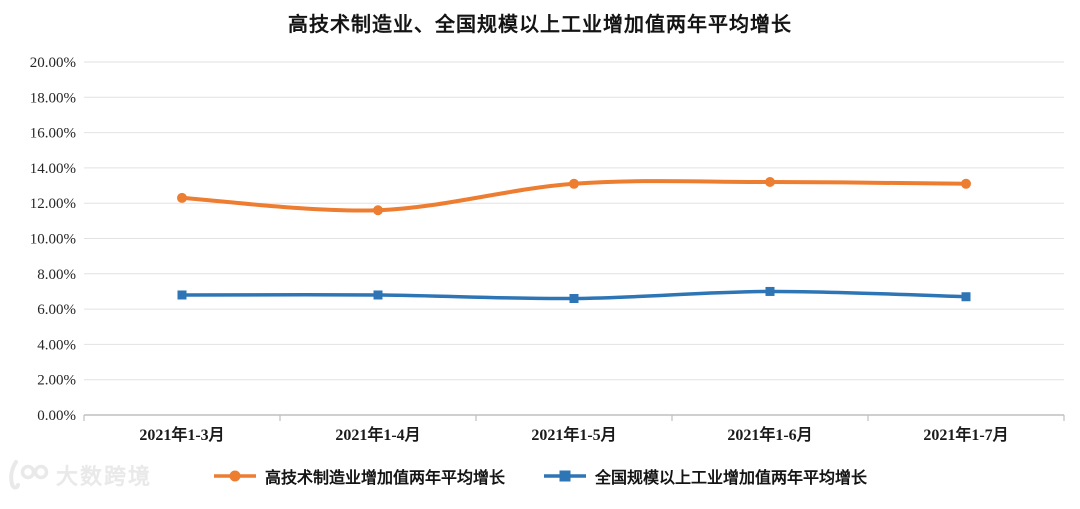  I want to click on legend-item-national: 全国规模以上工业增加值两年平均增长, so click(705, 476).